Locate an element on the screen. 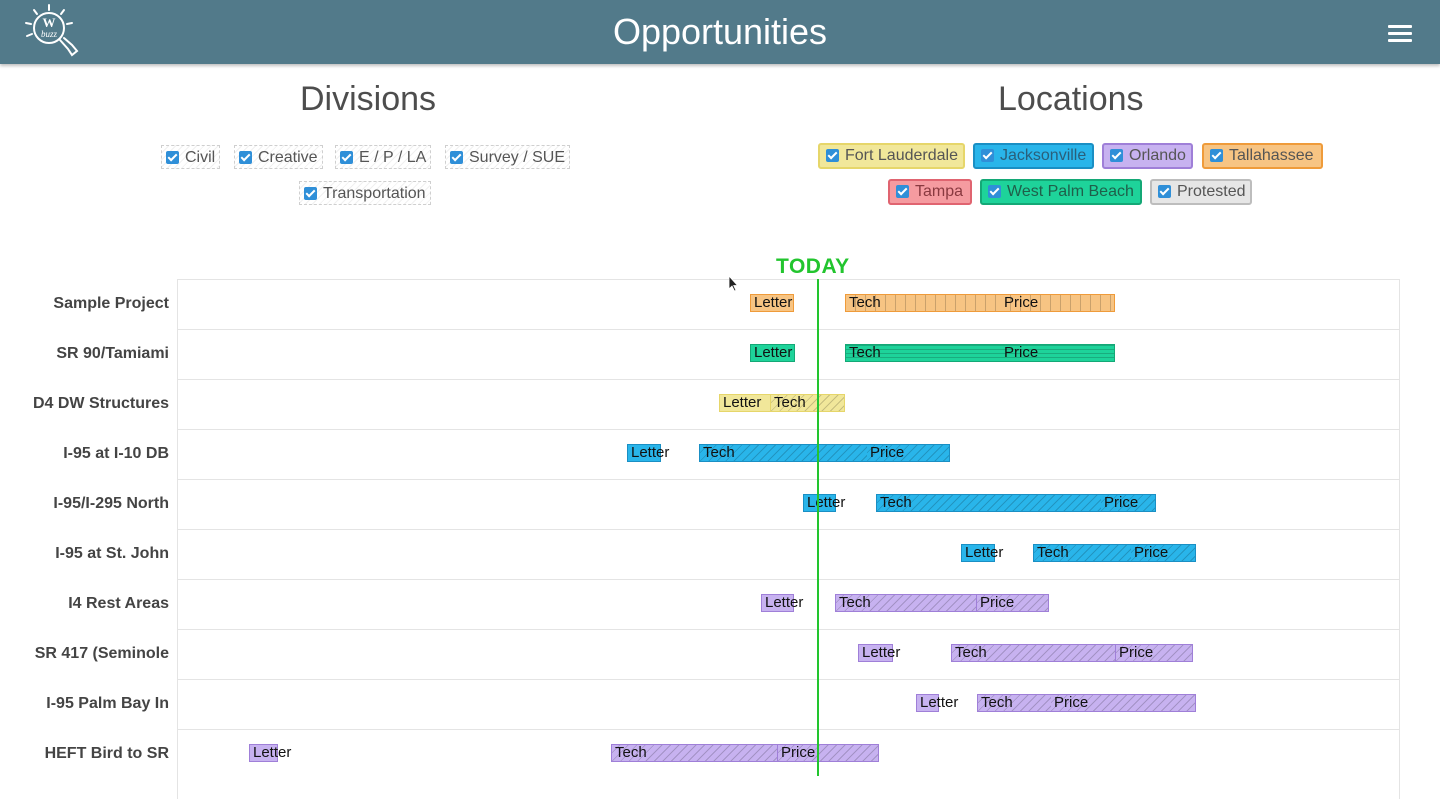 The height and width of the screenshot is (799, 1440). project-name-label: I-95 at I-10 DB is located at coordinates (116, 453).